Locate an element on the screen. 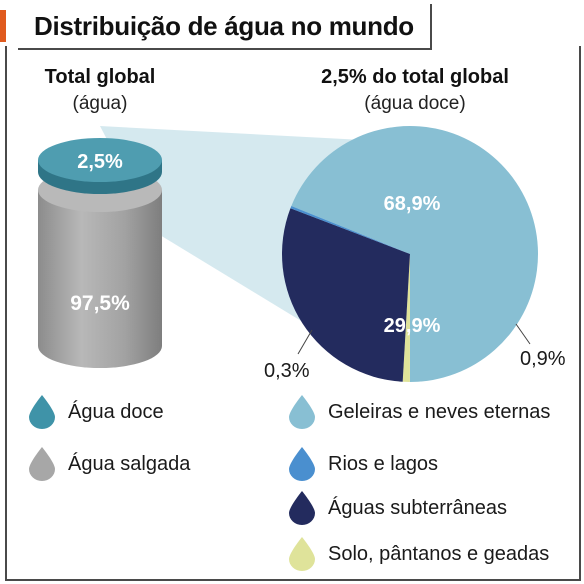 This screenshot has width=584, height=584. title-accent is located at coordinates (3, 26).